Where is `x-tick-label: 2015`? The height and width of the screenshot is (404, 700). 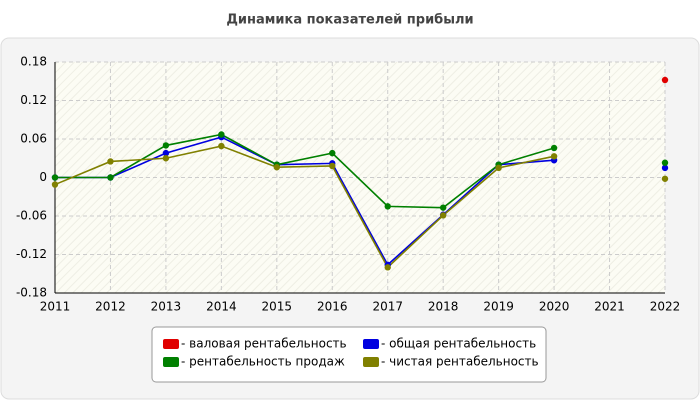
x-tick-label: 2015 is located at coordinates (277, 307).